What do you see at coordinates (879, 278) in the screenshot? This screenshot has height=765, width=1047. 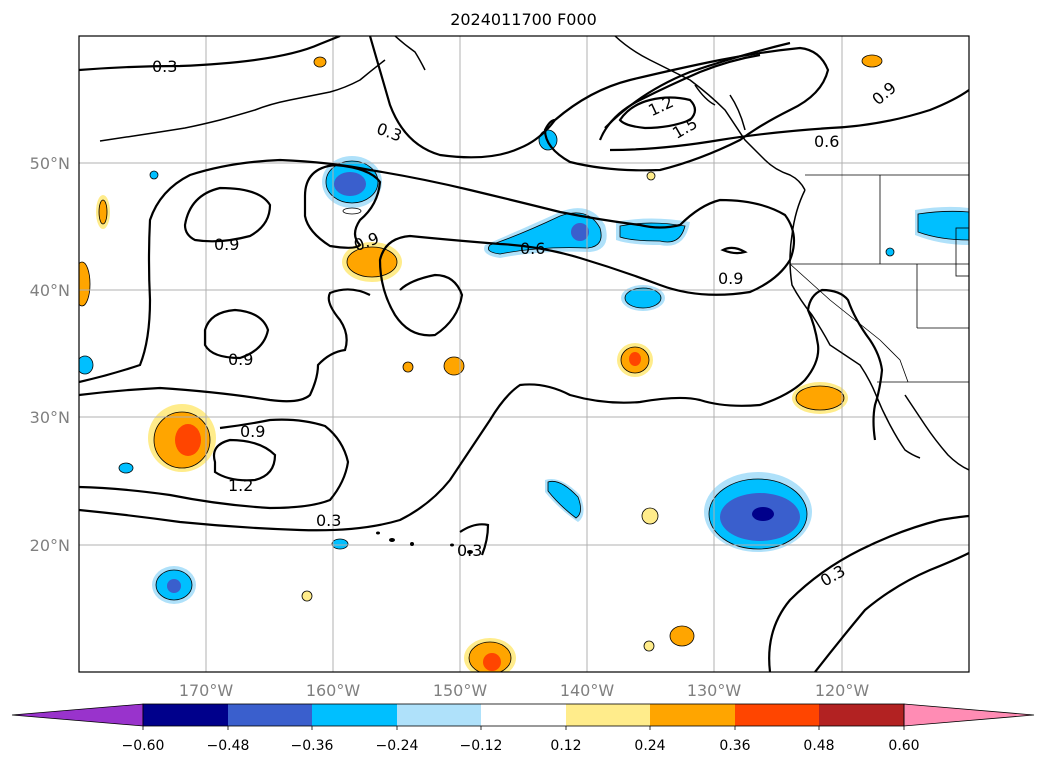 I see `political-borders` at bounding box center [879, 278].